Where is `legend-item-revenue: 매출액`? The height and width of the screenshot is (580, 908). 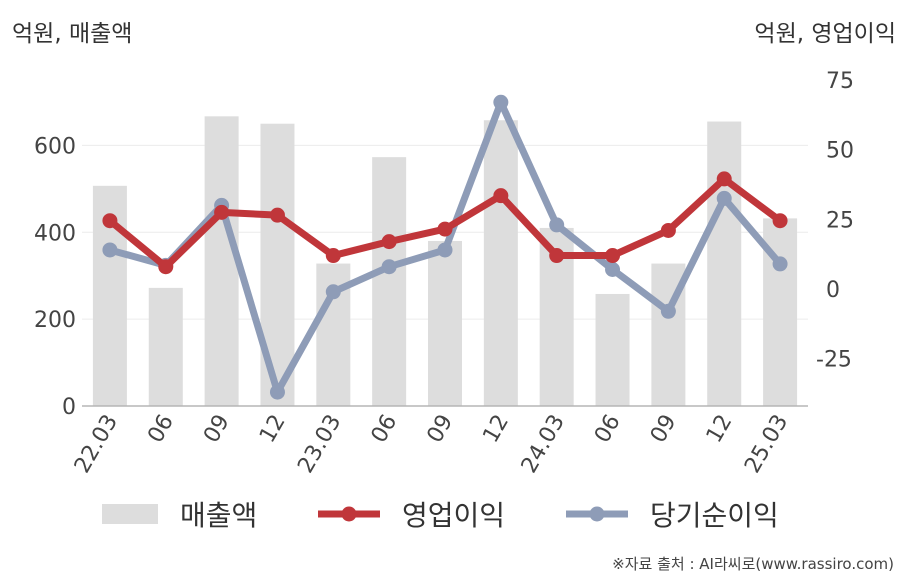
legend-item-revenue: 매출액 is located at coordinates (179, 514).